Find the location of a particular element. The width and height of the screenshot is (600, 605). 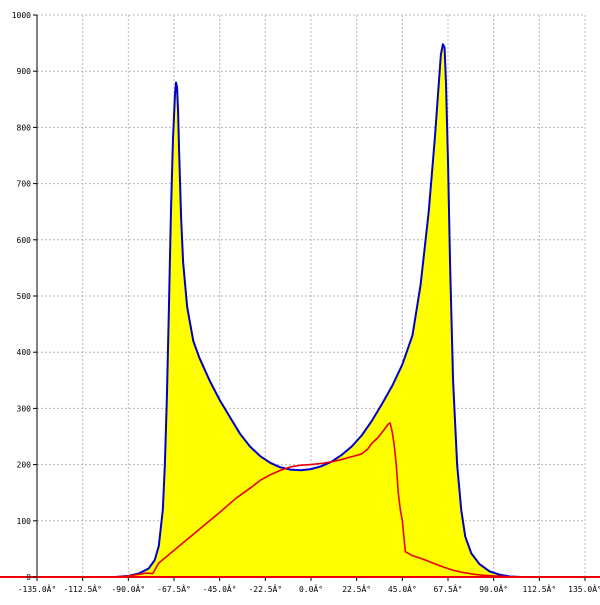

x-tick-label: -135.0Â° is located at coordinates (37, 588).